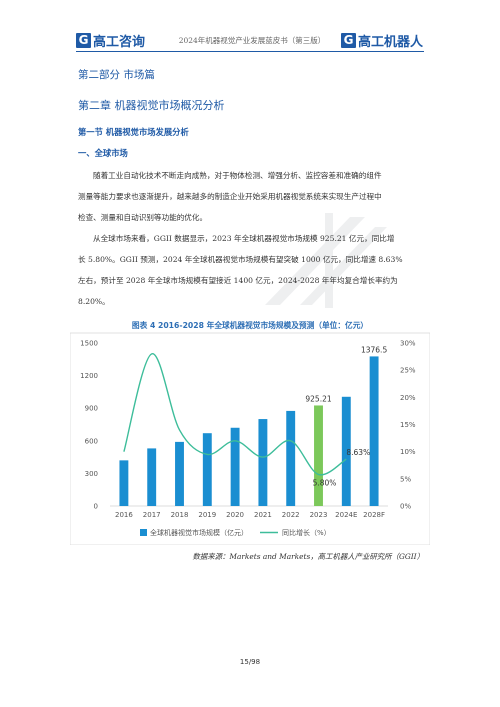  What do you see at coordinates (408, 398) in the screenshot?
I see `right-axis-tick: 20%` at bounding box center [408, 398].